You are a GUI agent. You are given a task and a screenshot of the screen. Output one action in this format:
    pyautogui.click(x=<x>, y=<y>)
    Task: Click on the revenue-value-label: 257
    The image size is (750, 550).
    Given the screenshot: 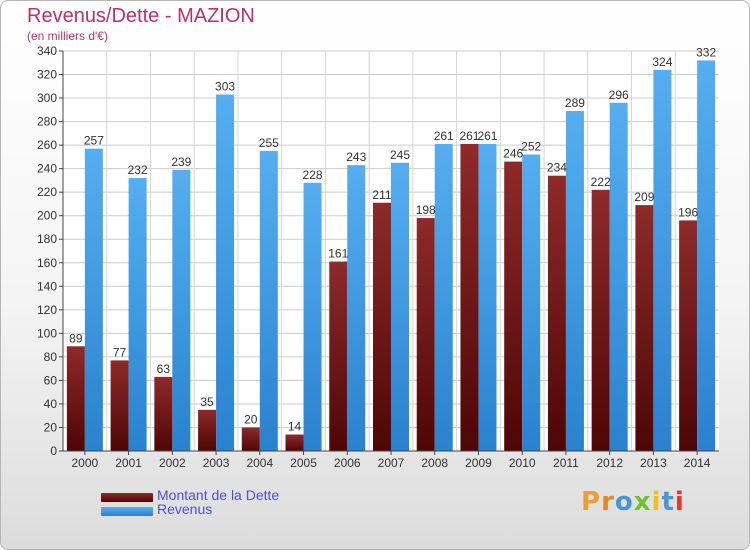 What is the action you would take?
    pyautogui.click(x=94, y=141)
    